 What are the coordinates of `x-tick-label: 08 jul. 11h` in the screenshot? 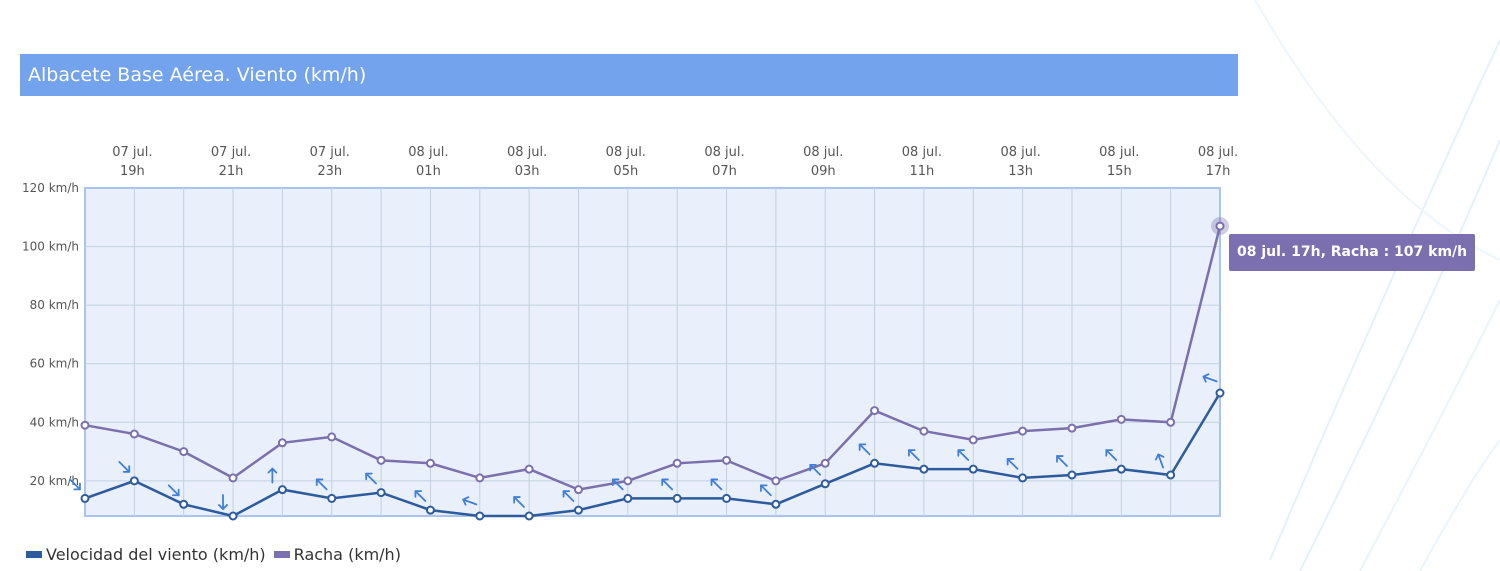 It's located at (922, 162).